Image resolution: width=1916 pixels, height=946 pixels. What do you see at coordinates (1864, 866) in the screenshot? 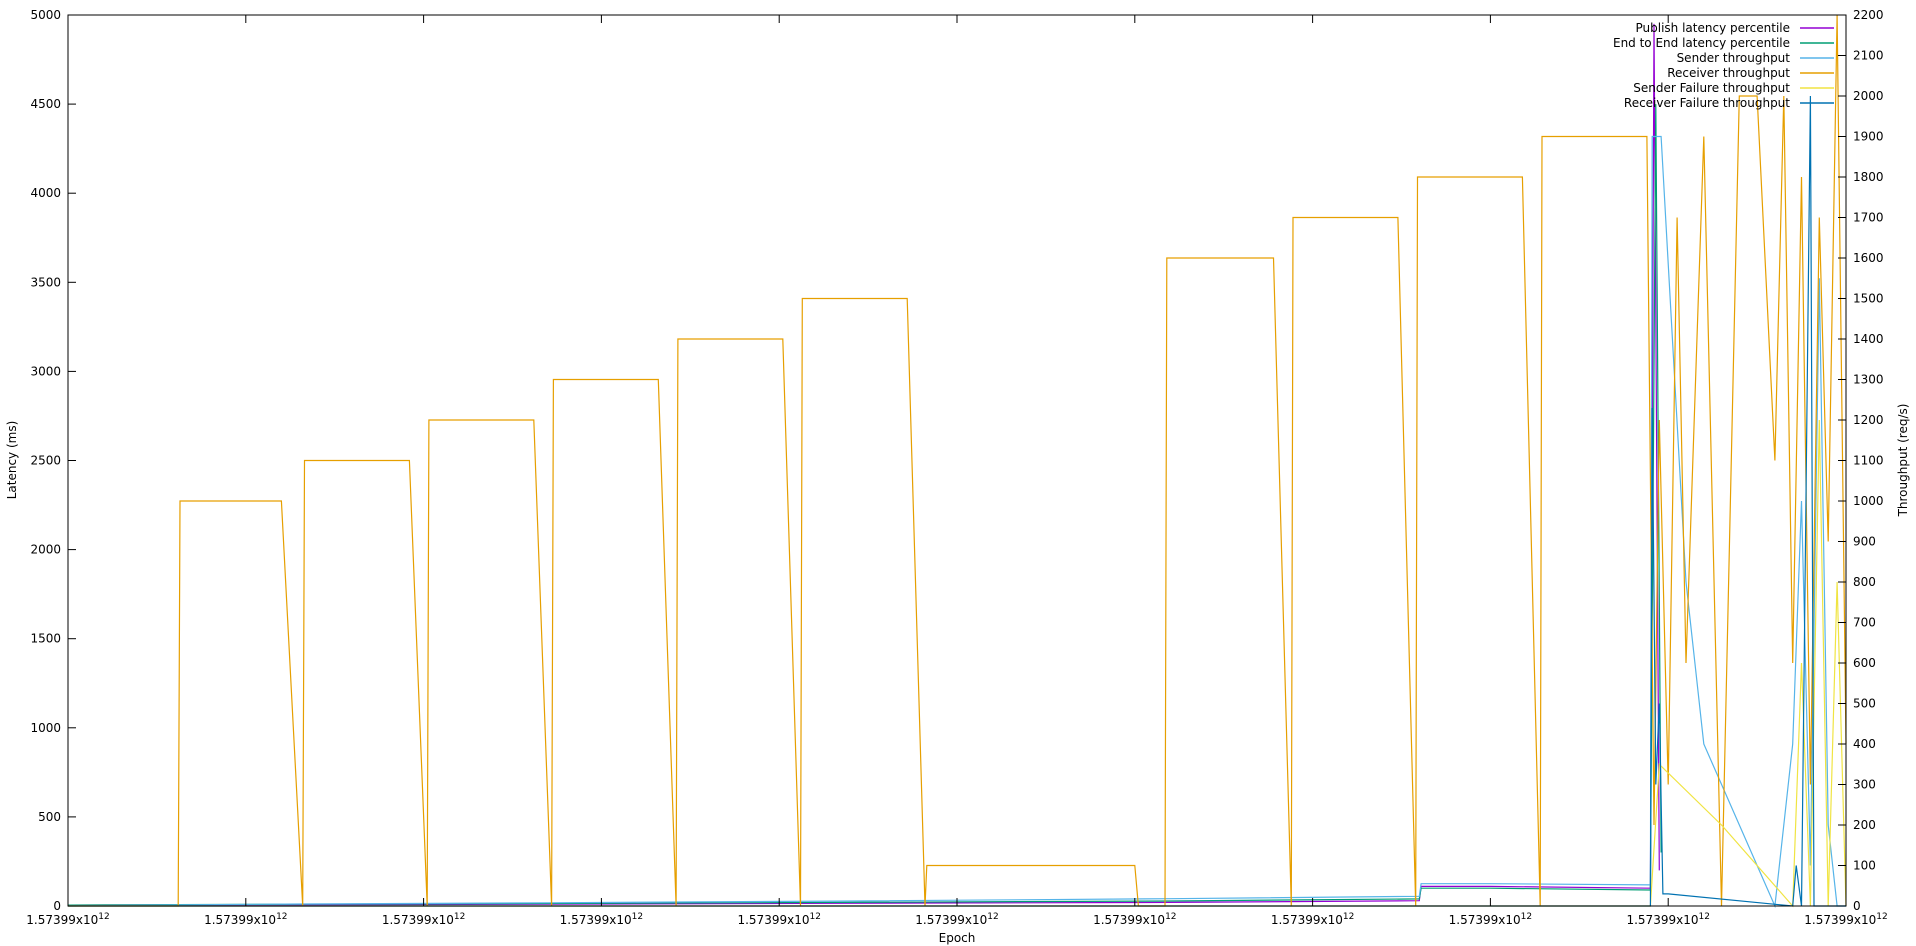
I see `y2-tick-label: 100` at bounding box center [1864, 866].